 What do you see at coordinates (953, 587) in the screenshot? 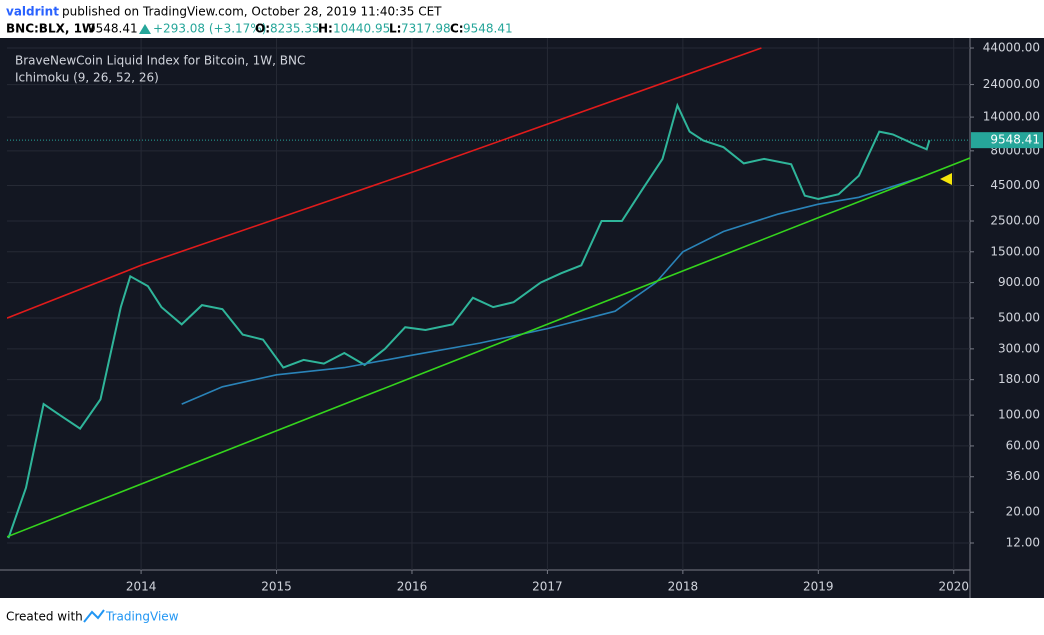
I see `x-tick-label: 2020` at bounding box center [953, 587].